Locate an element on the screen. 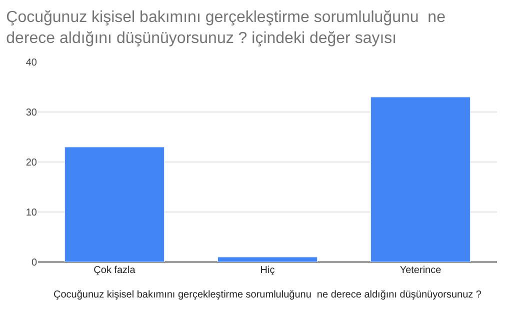 Image resolution: width=512 pixels, height=317 pixels. y-tick-label: 30 is located at coordinates (32, 113).